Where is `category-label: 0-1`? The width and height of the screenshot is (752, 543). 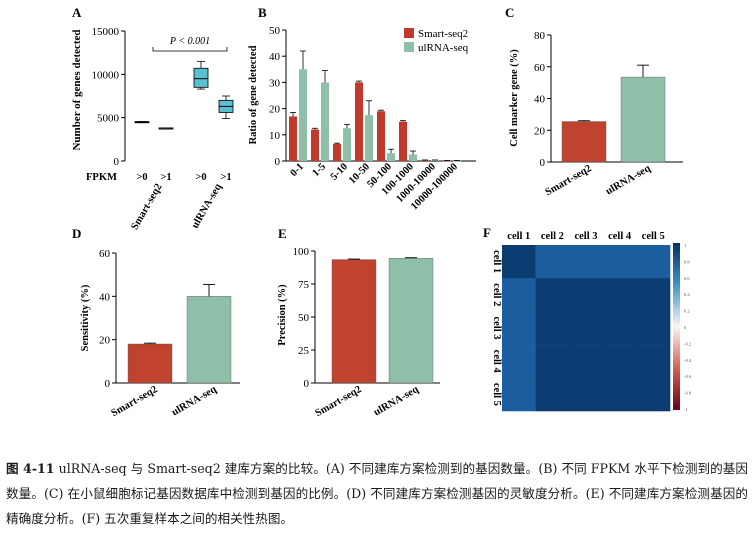 category-label: 0-1 is located at coordinates (297, 170).